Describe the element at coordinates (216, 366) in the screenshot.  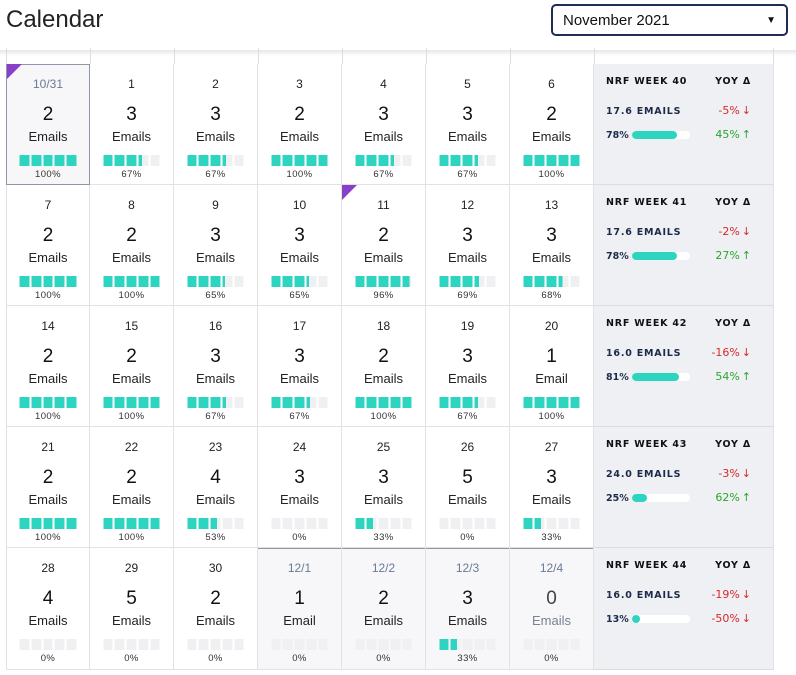
I see `day-cell: 16 3 Emails 67%` at that location.